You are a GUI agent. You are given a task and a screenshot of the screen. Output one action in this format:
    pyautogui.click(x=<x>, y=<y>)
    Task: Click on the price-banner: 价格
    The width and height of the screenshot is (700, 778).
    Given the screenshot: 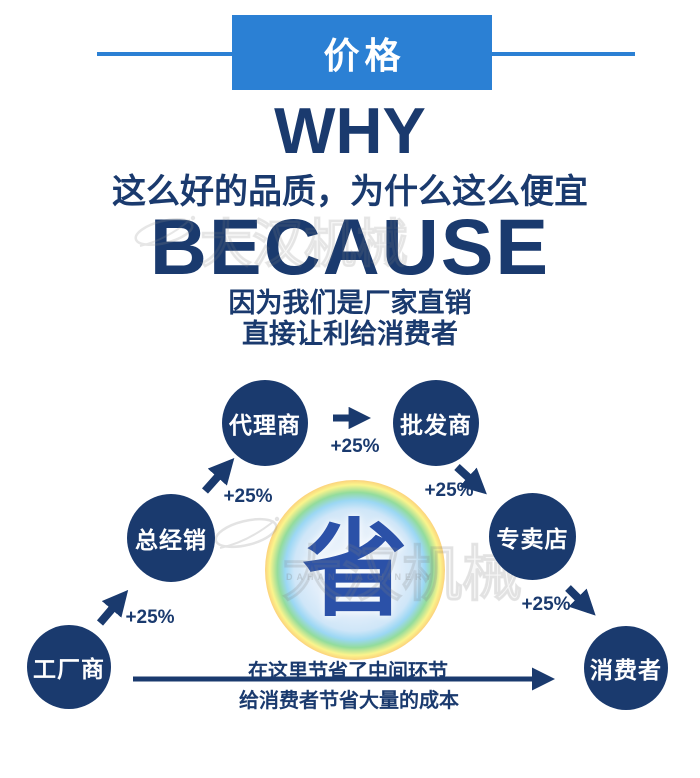 What is the action you would take?
    pyautogui.click(x=362, y=52)
    